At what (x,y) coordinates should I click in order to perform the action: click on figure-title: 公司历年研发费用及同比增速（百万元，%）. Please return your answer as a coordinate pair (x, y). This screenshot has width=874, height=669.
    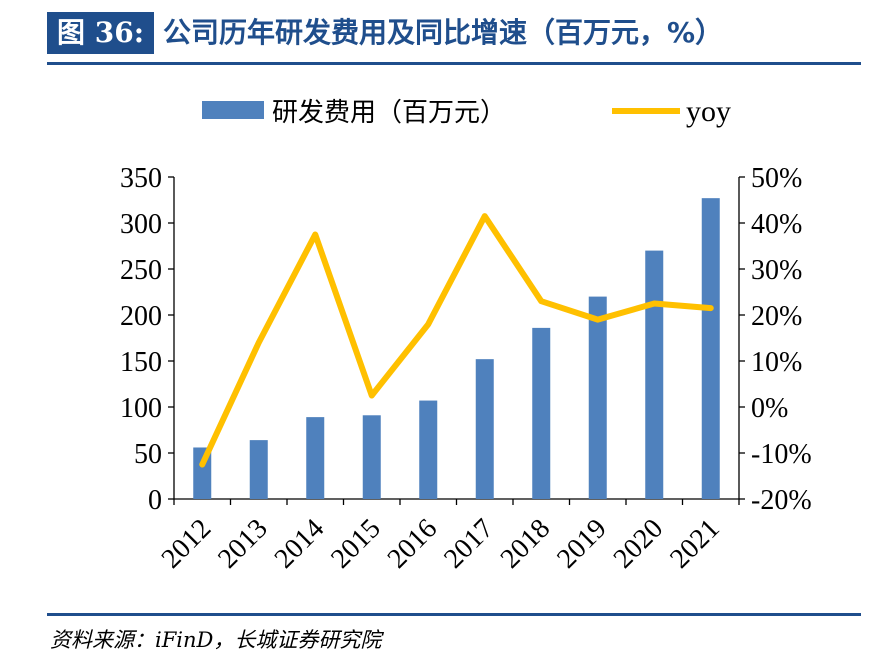
    Looking at the image, I should click on (443, 32).